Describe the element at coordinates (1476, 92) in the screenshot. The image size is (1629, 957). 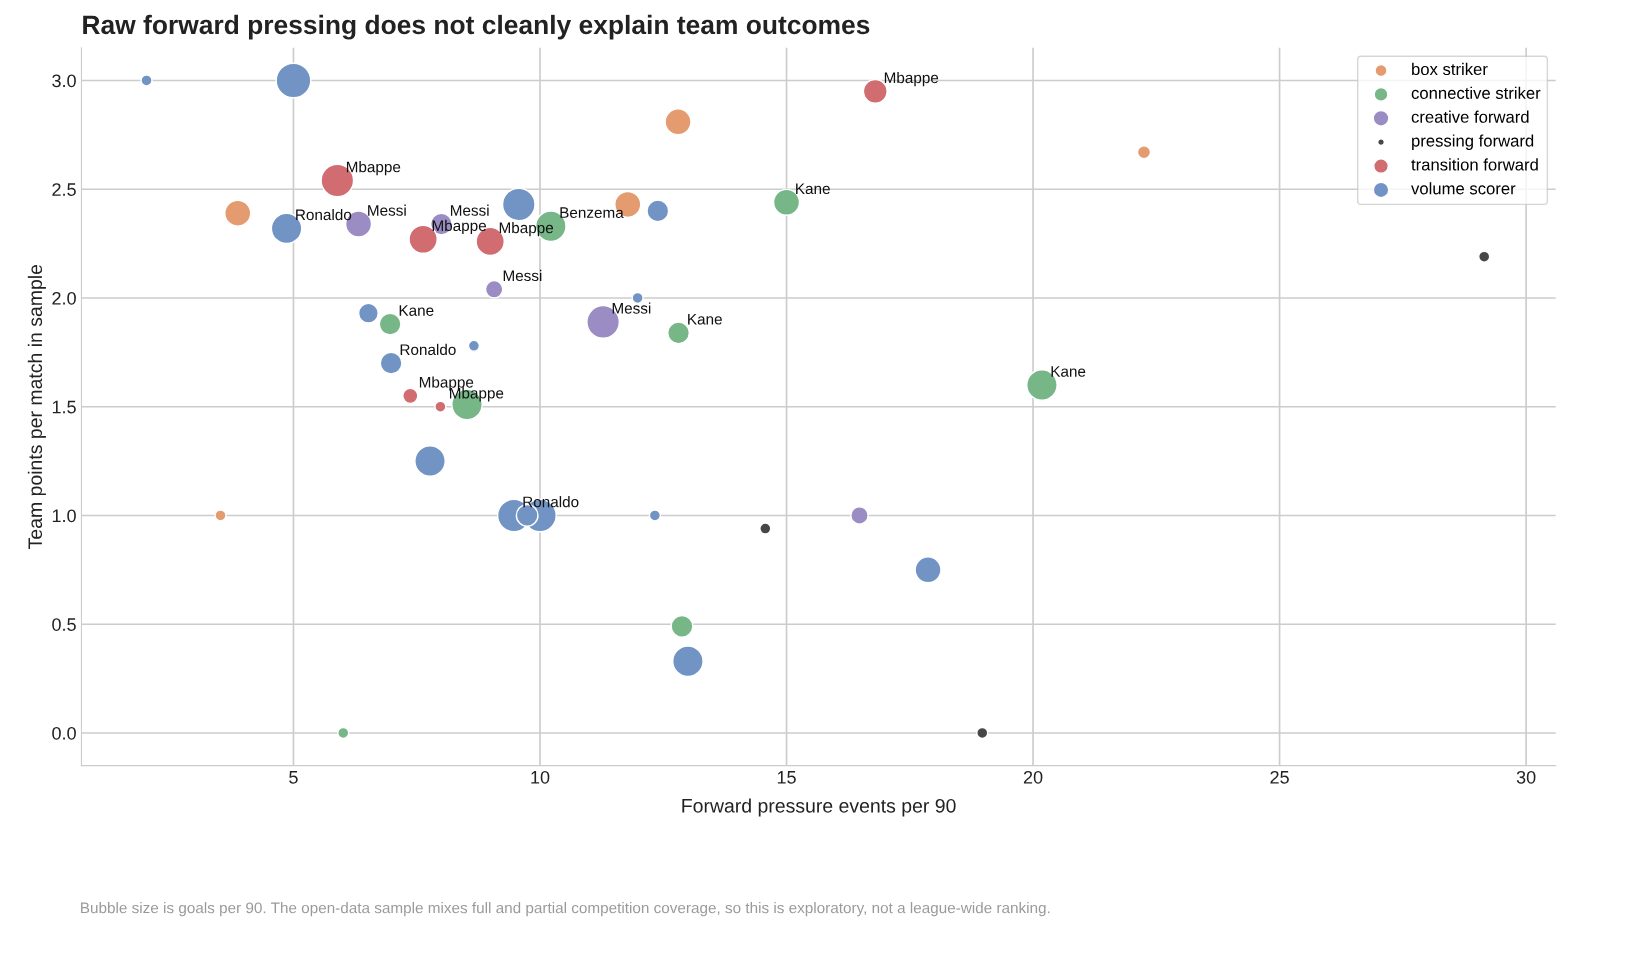
I see `legend-label: connective striker` at that location.